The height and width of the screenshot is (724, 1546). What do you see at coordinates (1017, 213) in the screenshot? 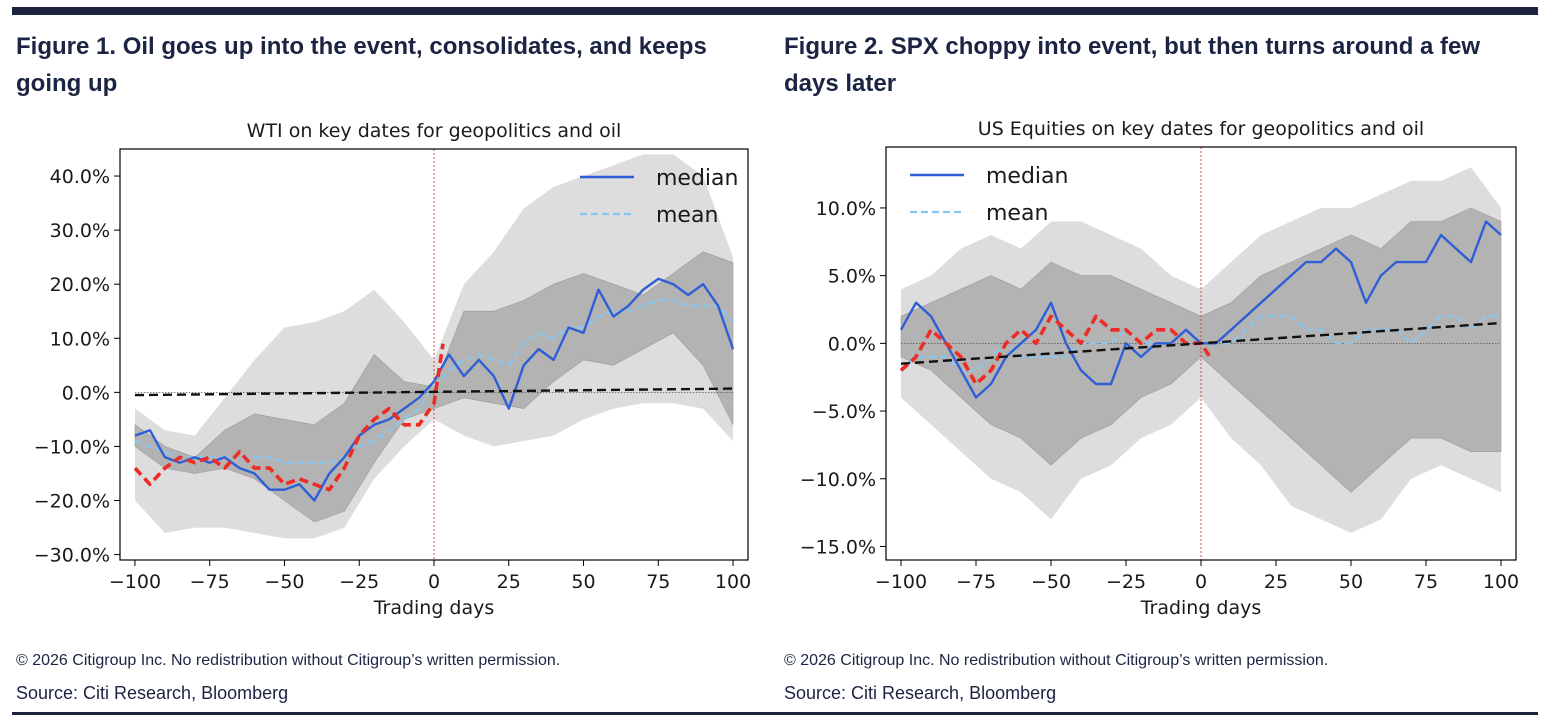
I see `chart-2-legend-mean-label: mean` at bounding box center [1017, 213].